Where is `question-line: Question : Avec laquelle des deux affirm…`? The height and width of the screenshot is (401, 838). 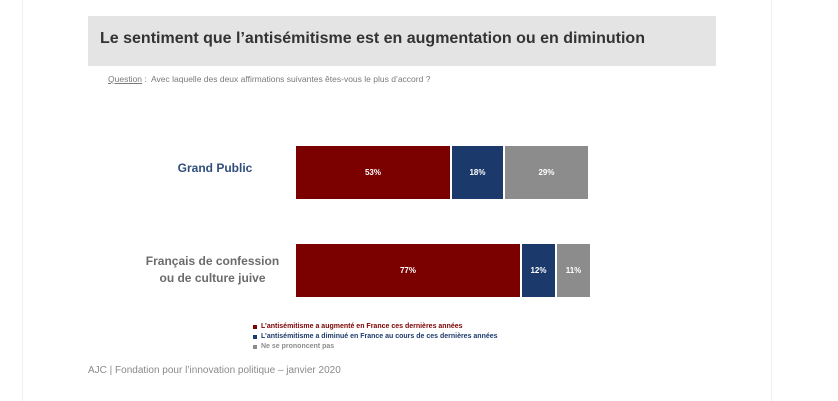
question-line: Question : Avec laquelle des deux affirm… is located at coordinates (269, 79).